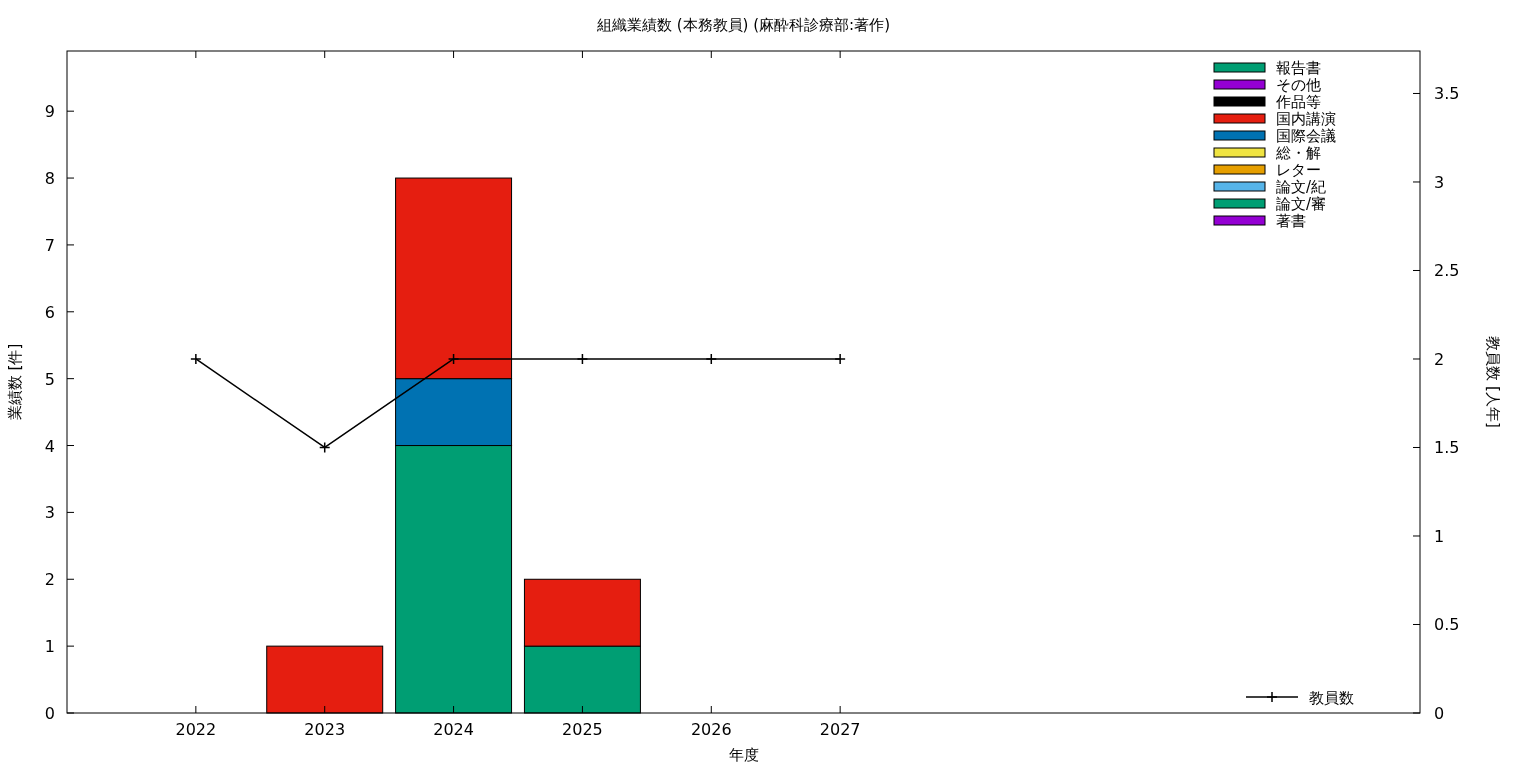 Image resolution: width=1536 pixels, height=768 pixels. I want to click on chart-title: 組織業績数 (本務教員) (麻酔科診療部:著作), so click(743, 25).